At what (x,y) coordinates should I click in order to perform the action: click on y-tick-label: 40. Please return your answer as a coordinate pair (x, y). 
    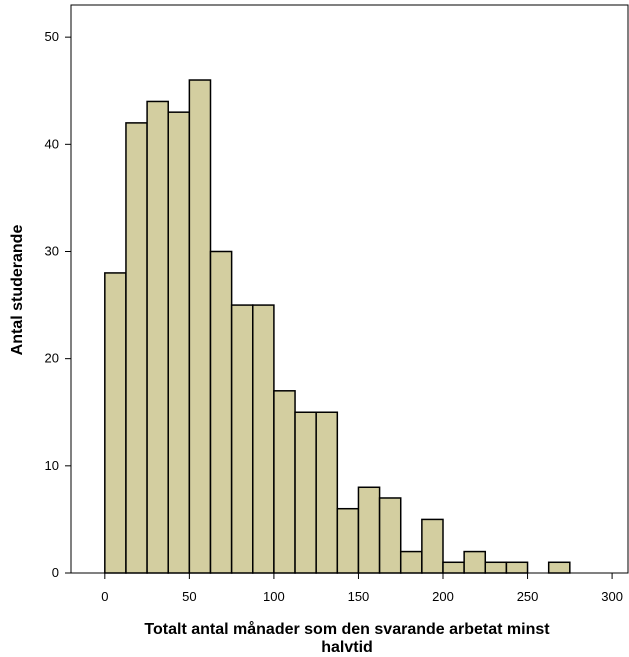
    Looking at the image, I should click on (52, 143).